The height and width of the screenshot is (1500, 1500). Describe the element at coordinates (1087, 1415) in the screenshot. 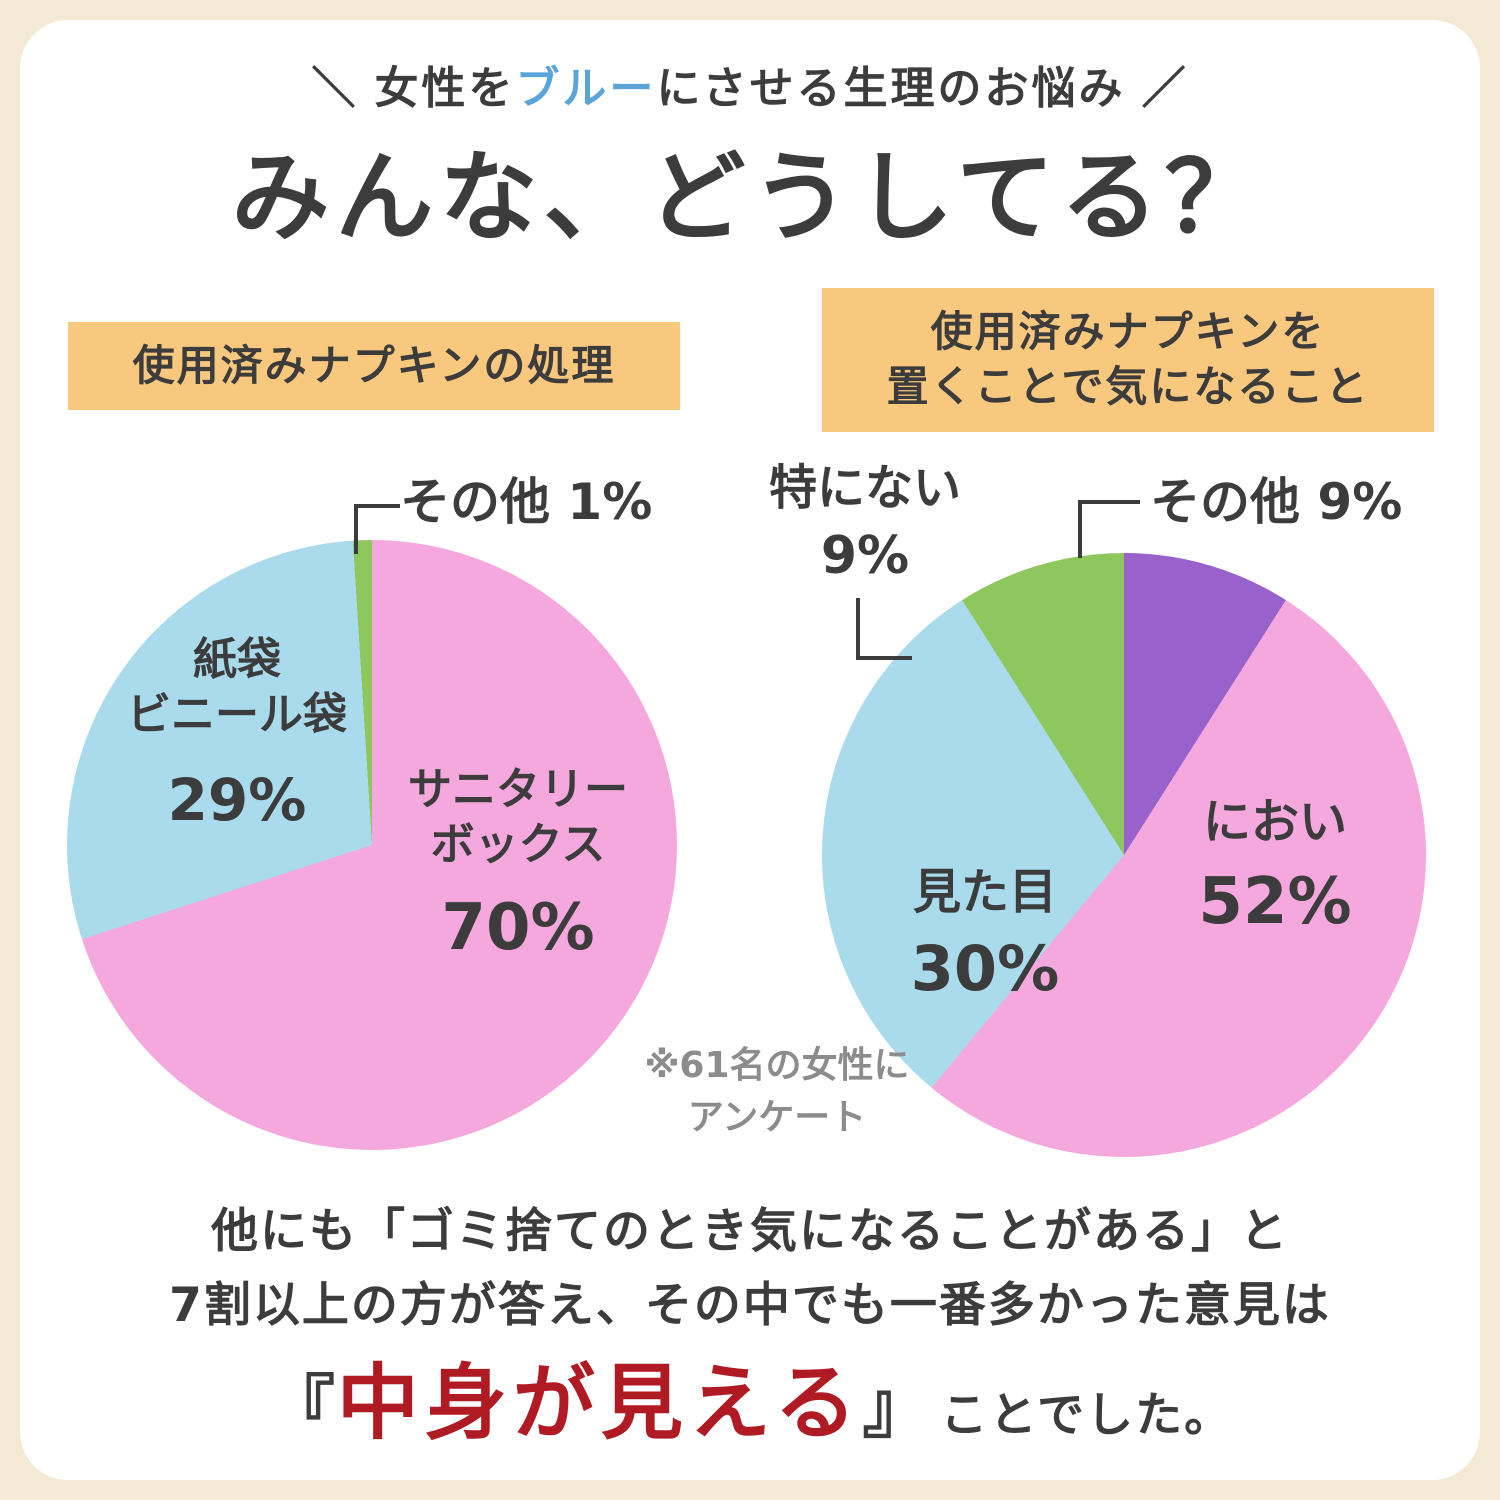

I see `footer-rest-text: ことでした。` at that location.